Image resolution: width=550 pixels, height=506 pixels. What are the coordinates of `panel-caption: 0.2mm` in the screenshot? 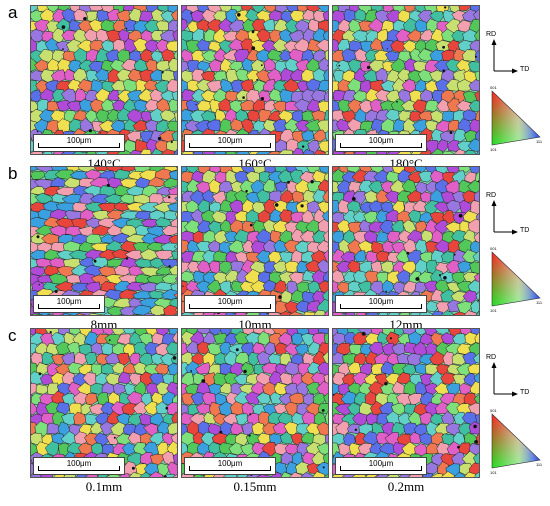 It's located at (406, 487).